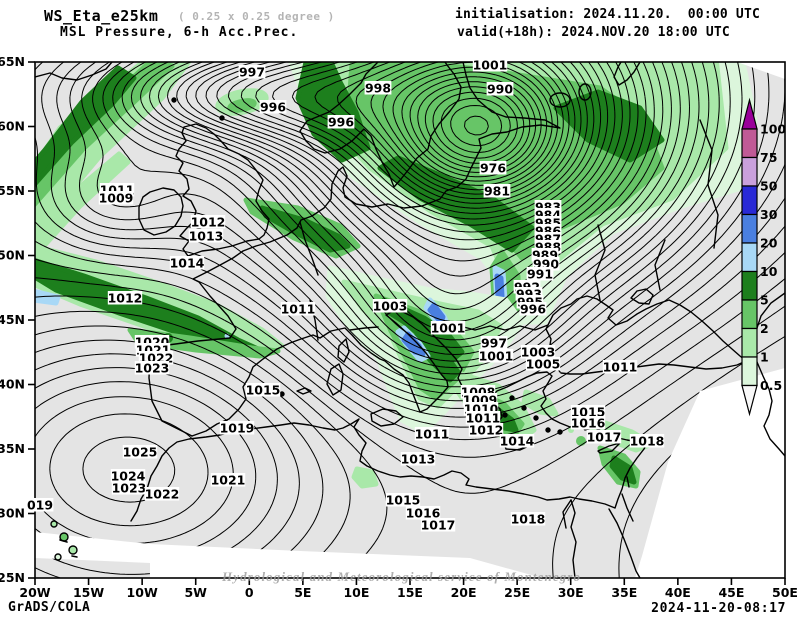  What do you see at coordinates (12, 448) in the screenshot?
I see `y-tick-label: 35N` at bounding box center [12, 448].